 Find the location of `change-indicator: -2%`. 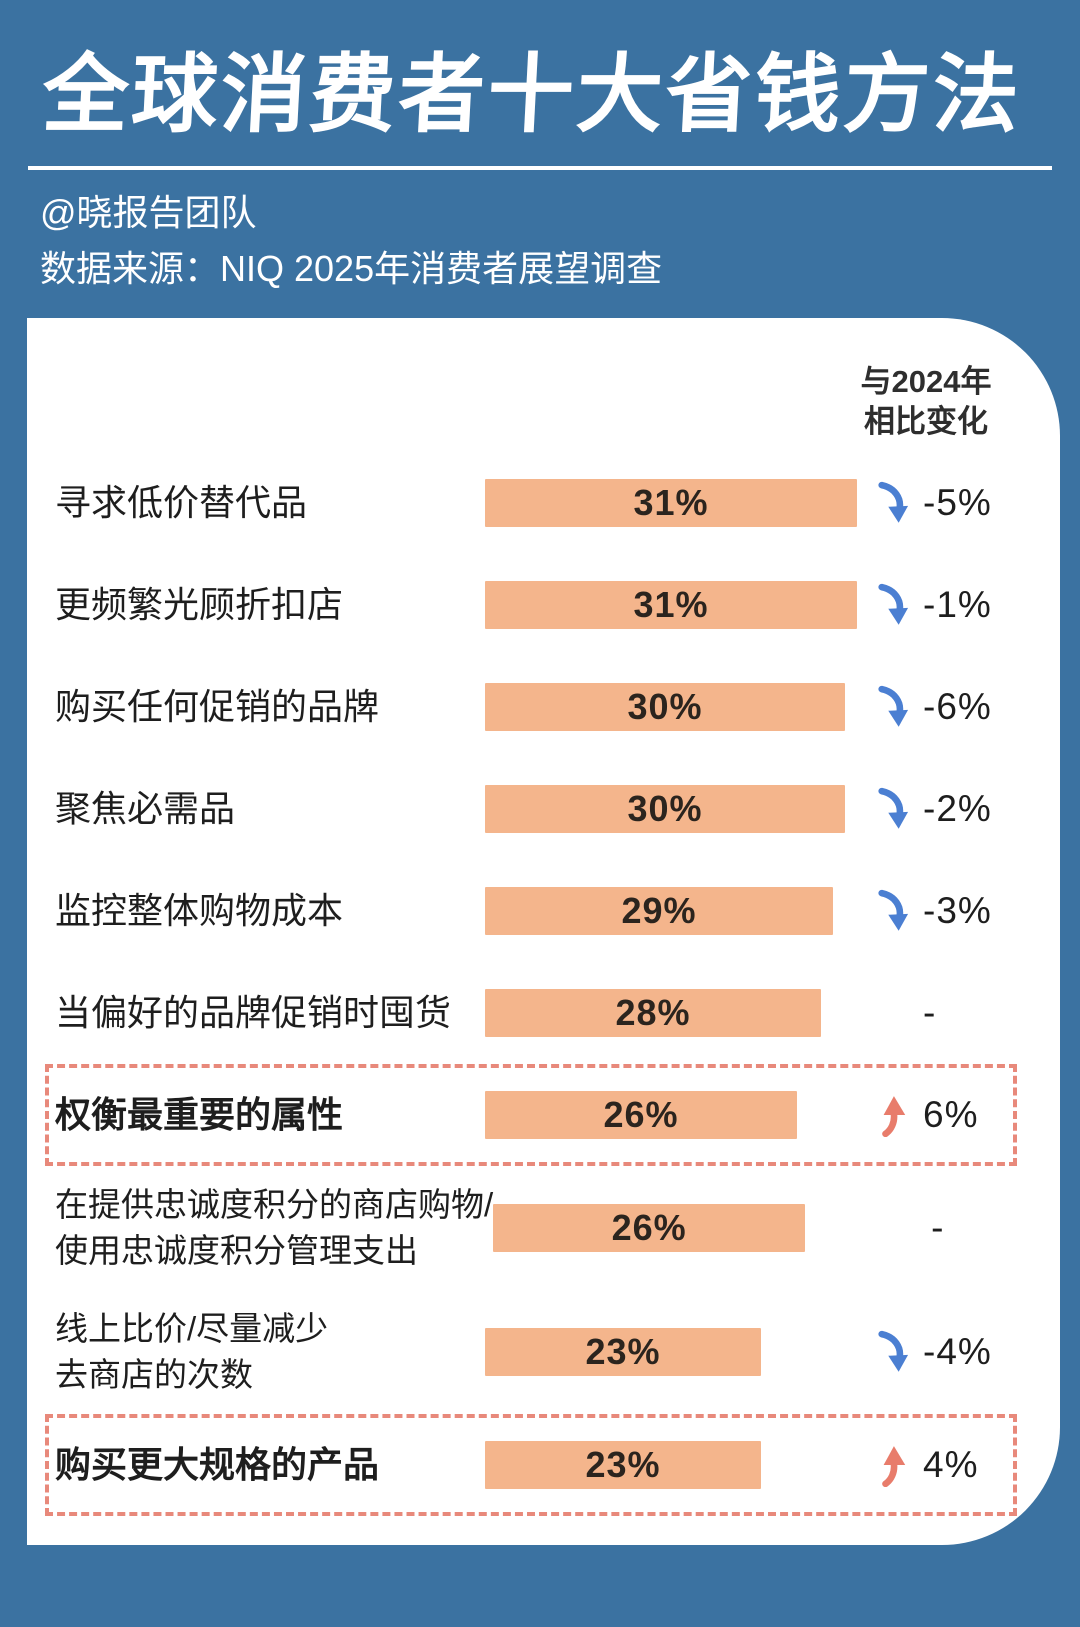

change-indicator: -2% is located at coordinates (939, 809).